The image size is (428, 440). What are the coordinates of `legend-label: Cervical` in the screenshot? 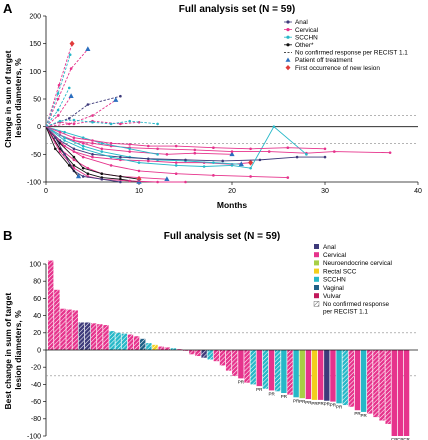 It's located at (306, 30).